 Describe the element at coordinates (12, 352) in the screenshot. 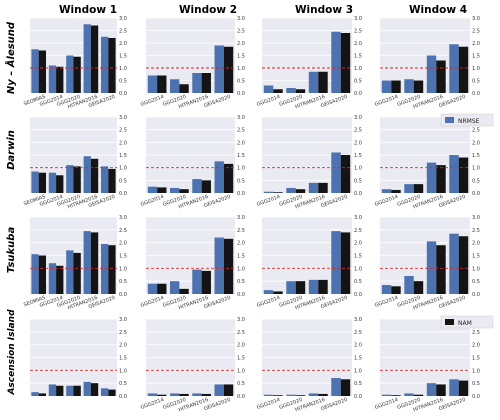

I see `row-title: Ascension Island` at that location.